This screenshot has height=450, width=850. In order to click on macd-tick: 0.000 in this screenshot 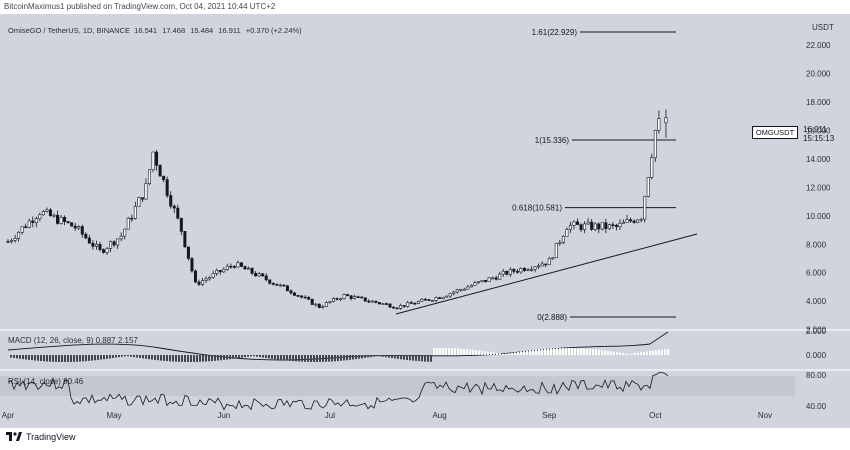, I will do `click(816, 355)`.